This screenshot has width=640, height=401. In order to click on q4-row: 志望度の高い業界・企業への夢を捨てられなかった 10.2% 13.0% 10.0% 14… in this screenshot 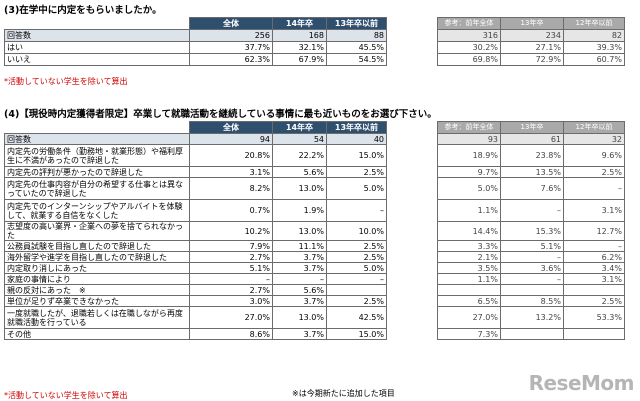, I will do `click(314, 231)`.